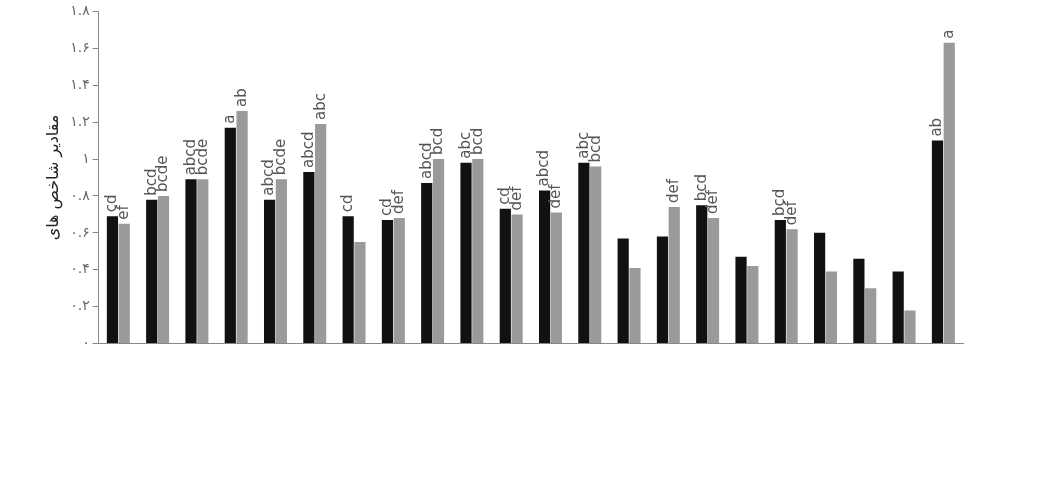  What do you see at coordinates (80, 231) in the screenshot?
I see `y-tick-label: ۰.۶` at bounding box center [80, 231].